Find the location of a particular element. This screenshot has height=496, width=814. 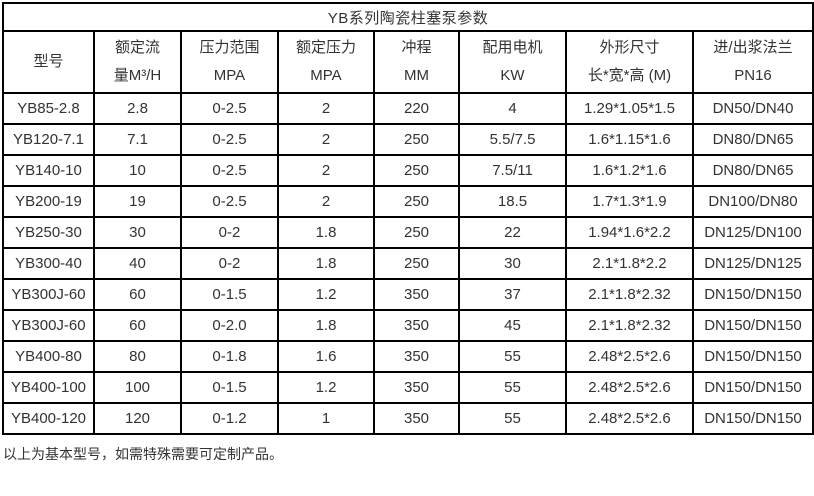

cell-dimensions: 1.7*1.3*1.9 is located at coordinates (629, 201).